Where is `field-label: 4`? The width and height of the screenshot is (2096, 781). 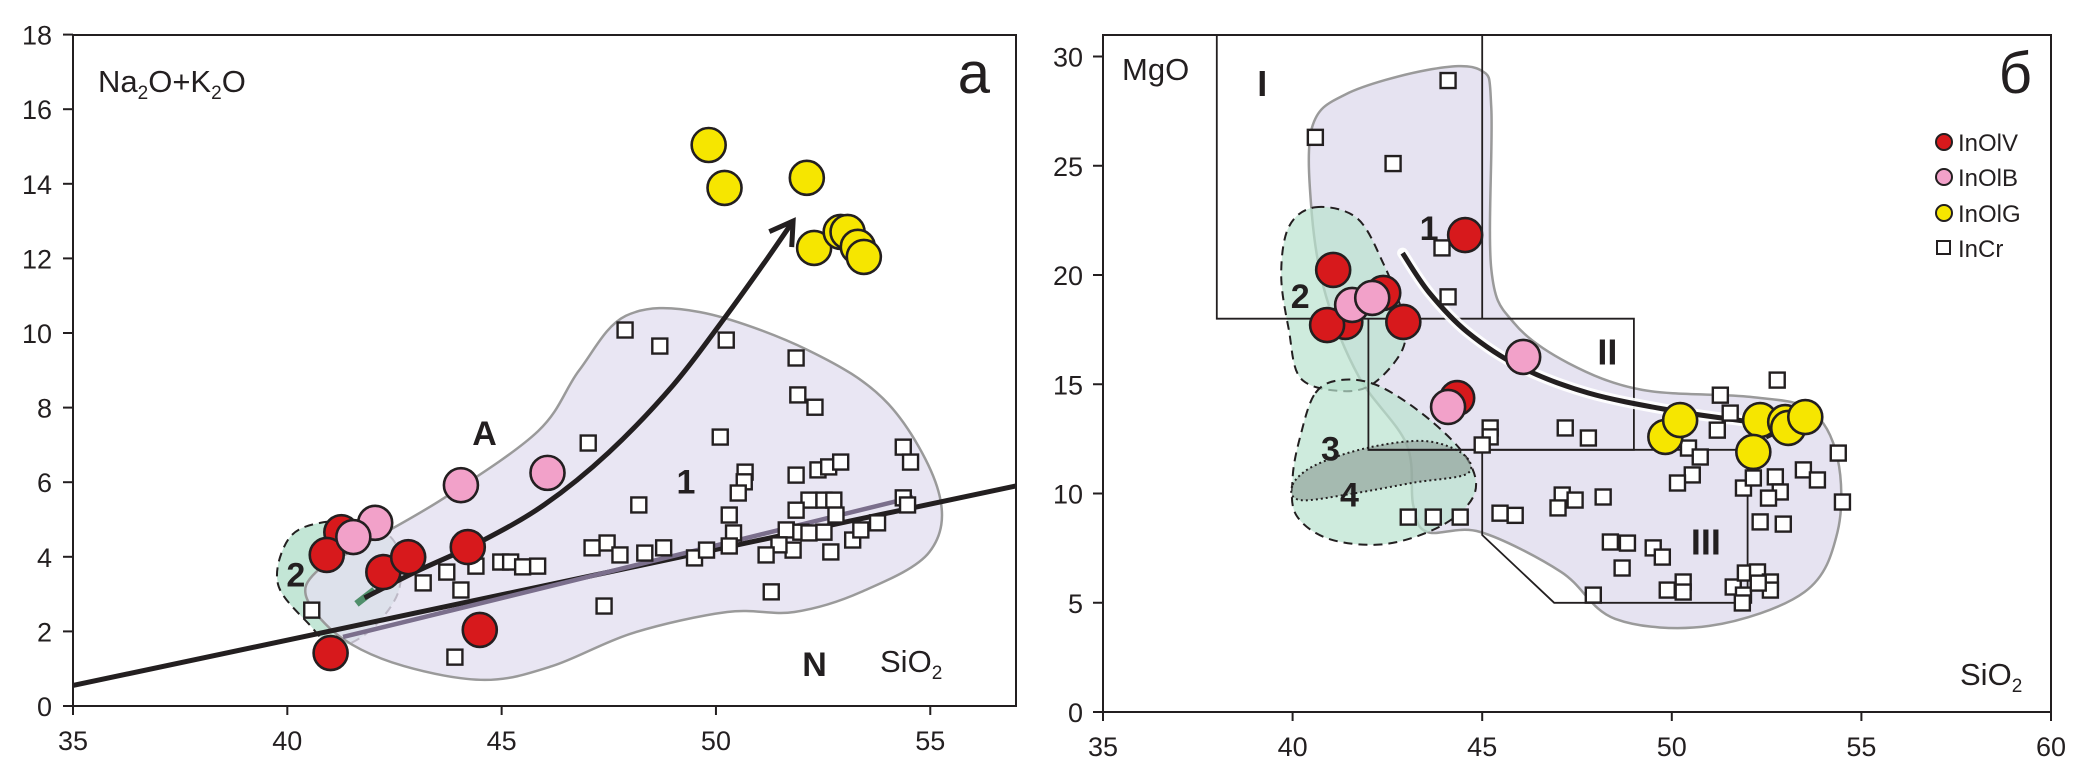
field-label: 4 is located at coordinates (1349, 496).